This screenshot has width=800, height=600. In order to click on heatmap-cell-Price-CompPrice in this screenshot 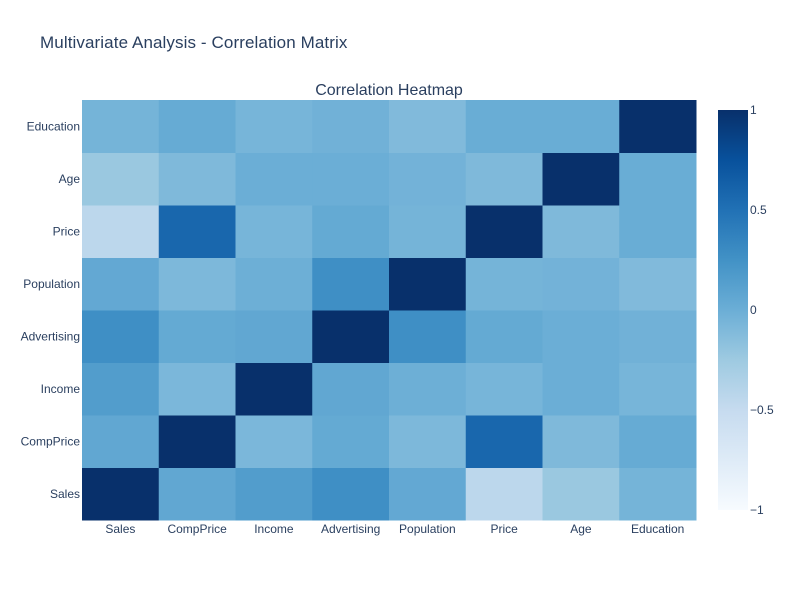, I will do `click(197, 231)`.